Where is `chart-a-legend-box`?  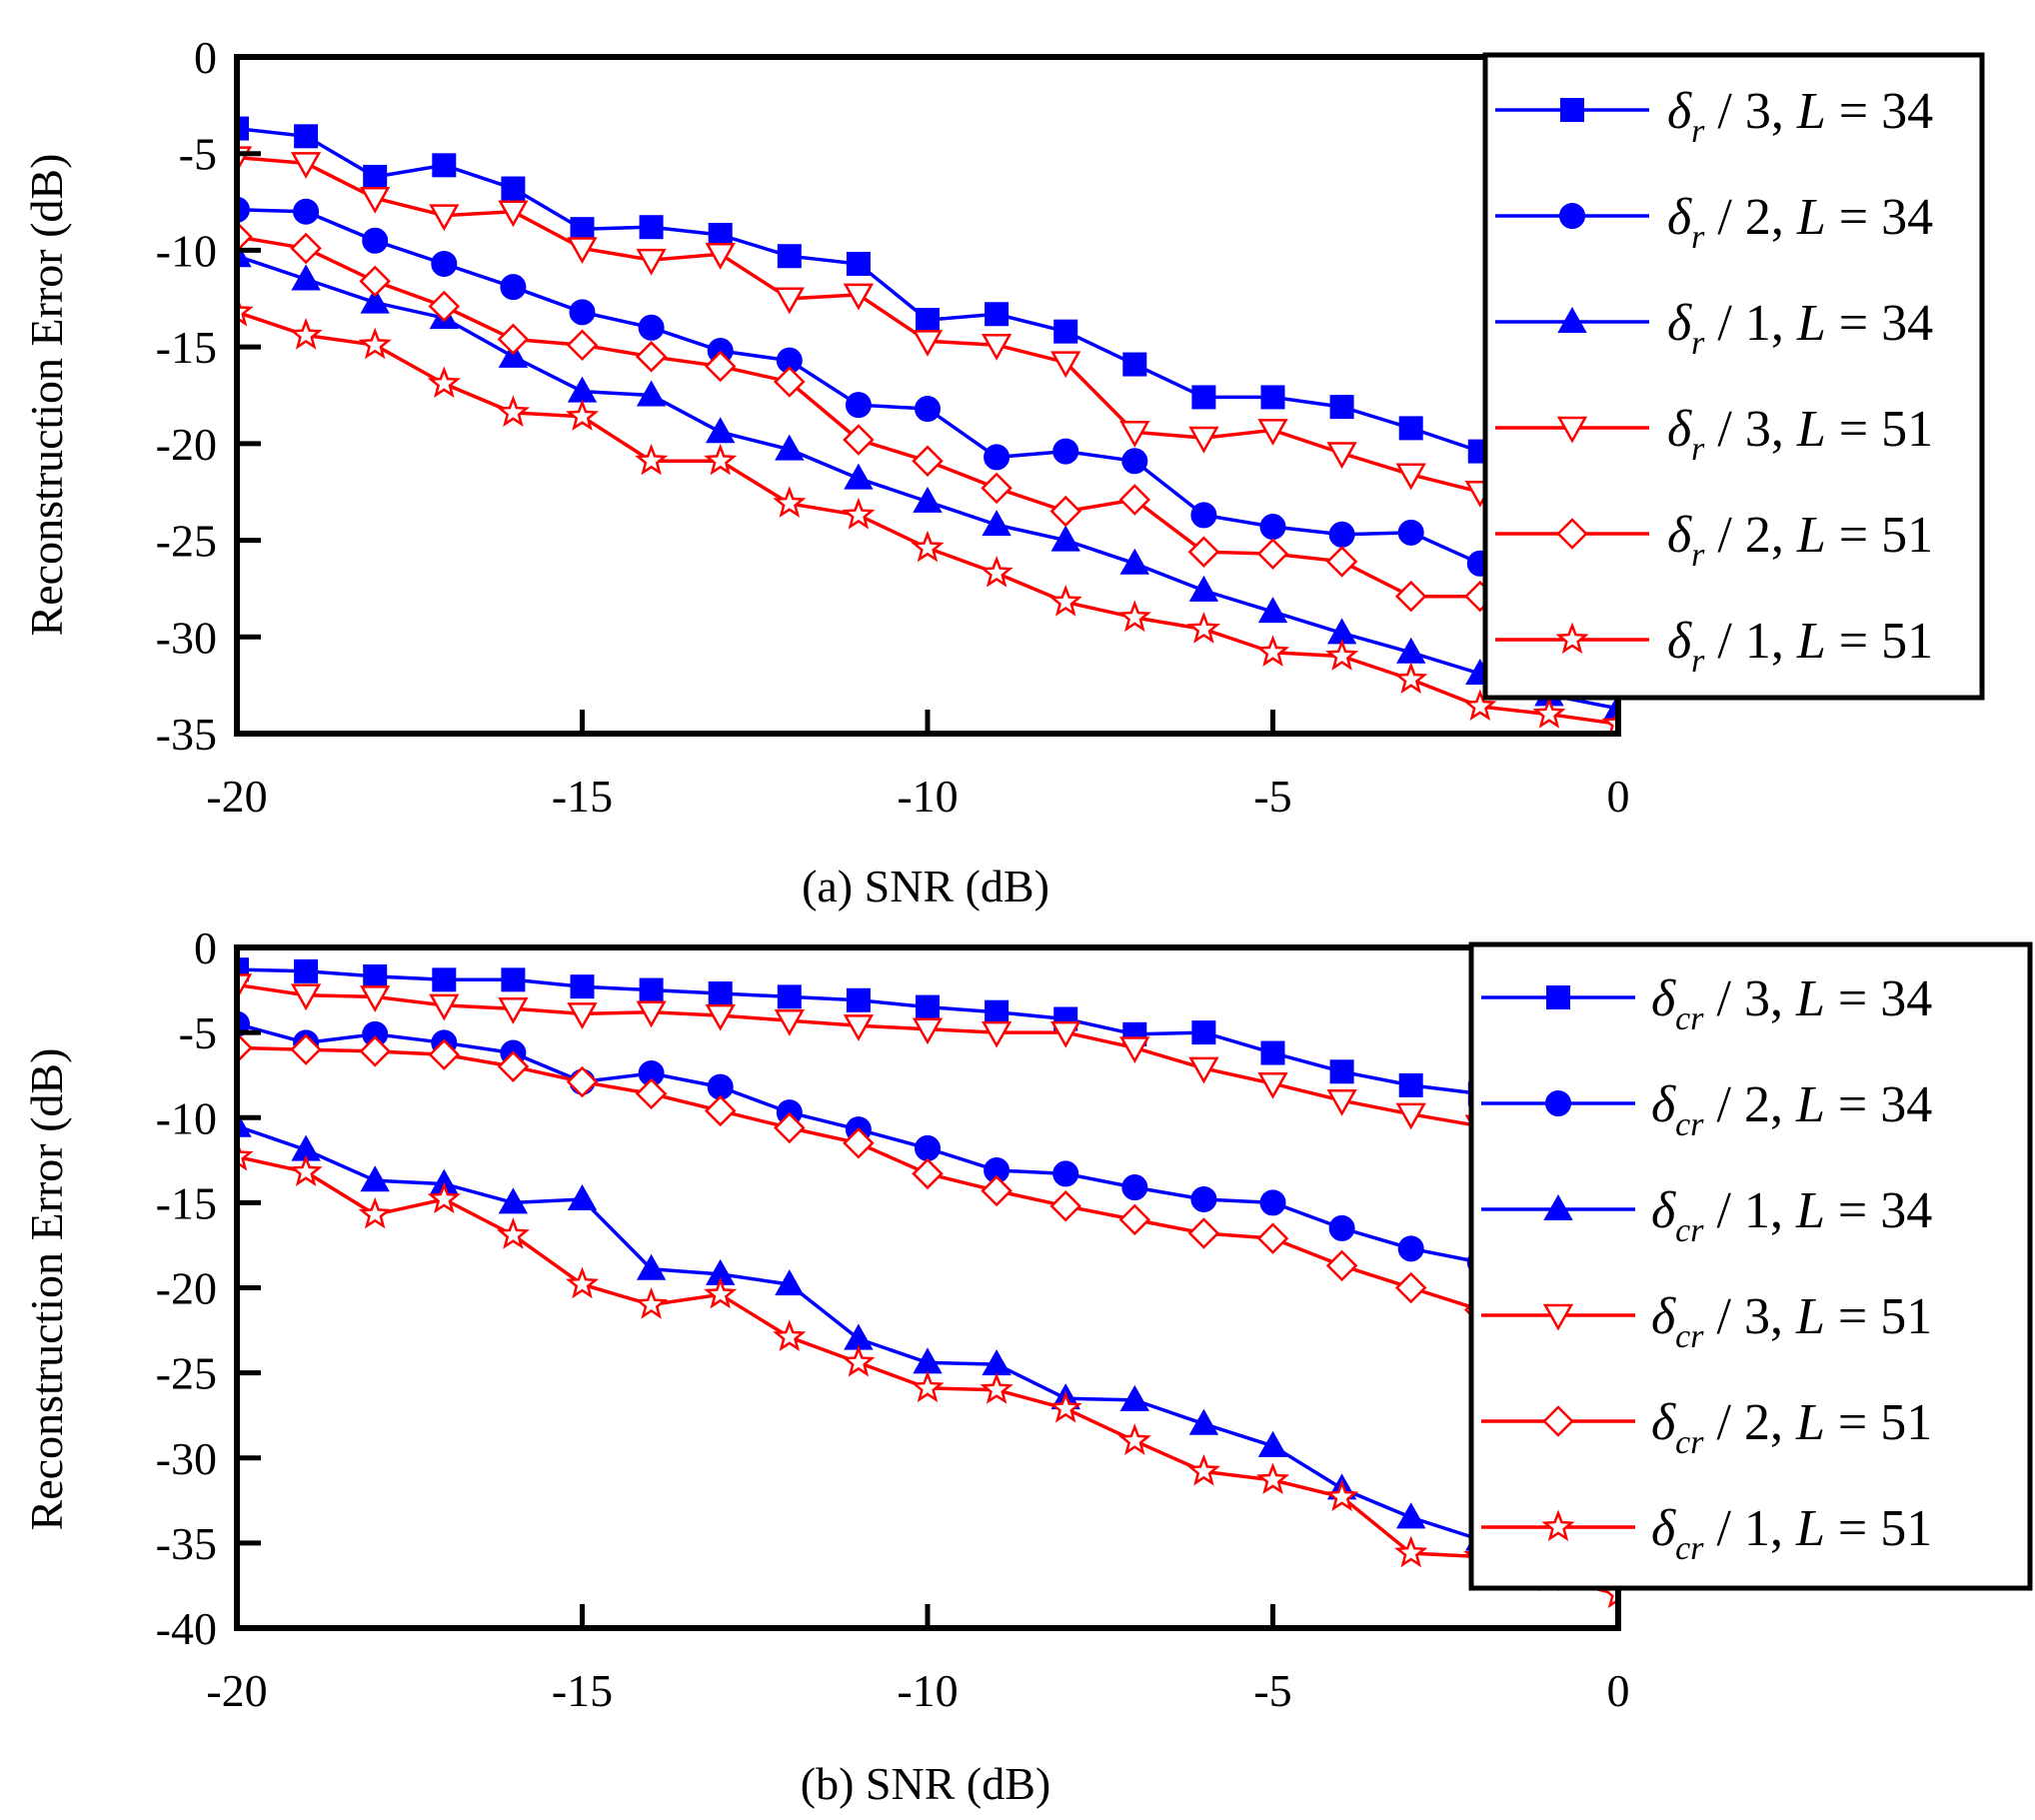 chart-a-legend-box is located at coordinates (1733, 376).